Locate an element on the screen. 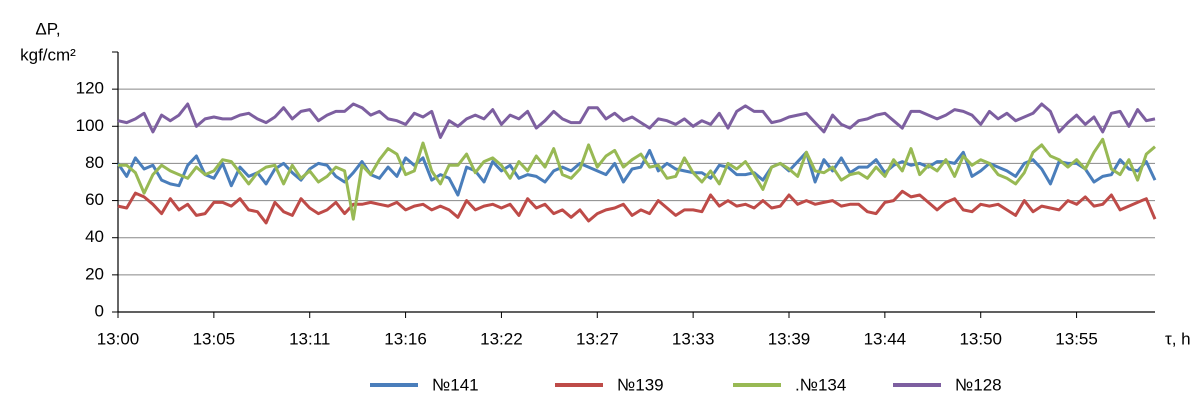  y-tick-label: 40 is located at coordinates (94, 236).